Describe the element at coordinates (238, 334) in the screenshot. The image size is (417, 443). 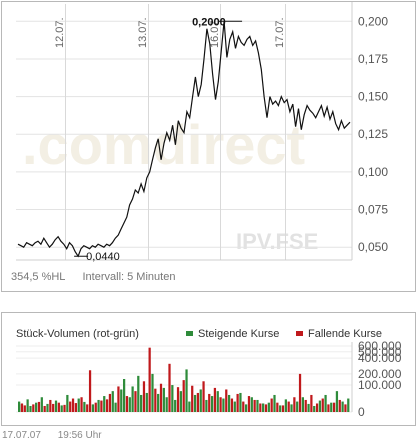
I see `legend-label: Steigende Kurse` at that location.